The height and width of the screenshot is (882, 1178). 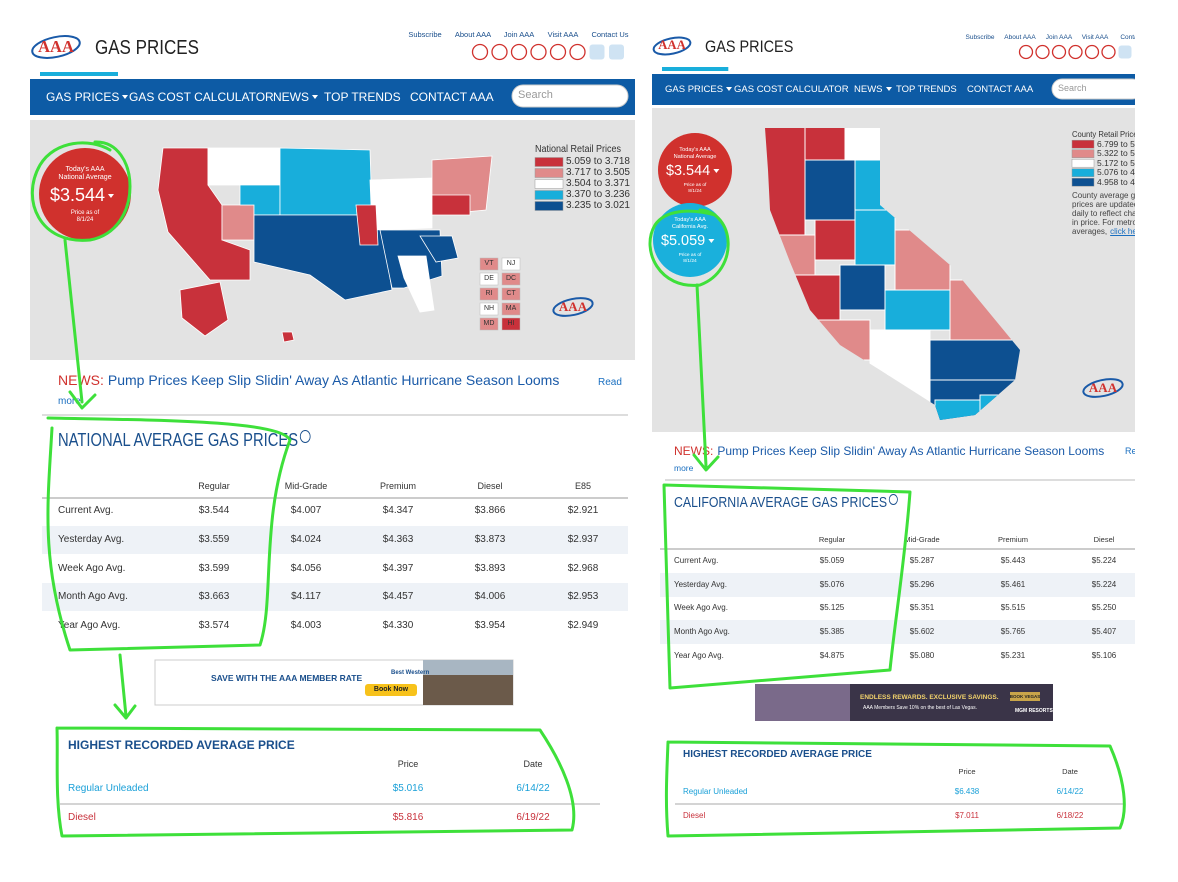 I want to click on price-cell: $5.125, so click(x=832, y=608).